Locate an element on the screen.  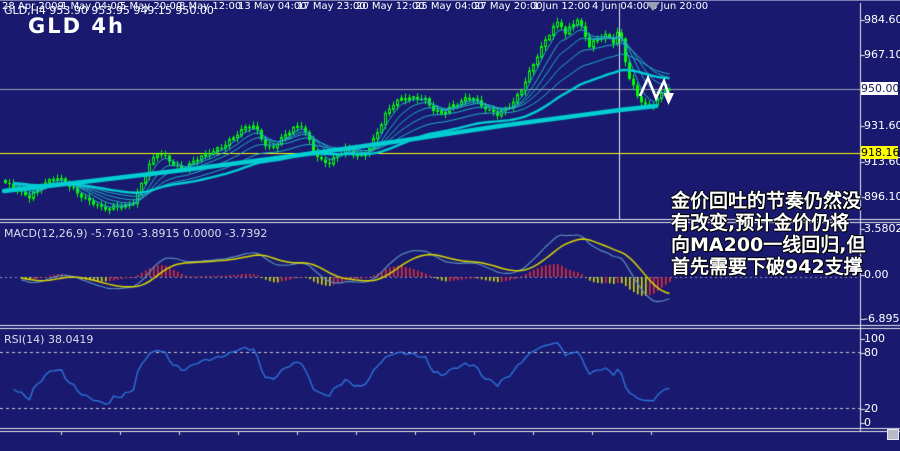
rsi-axis-label: 0 is located at coordinates (867, 422).